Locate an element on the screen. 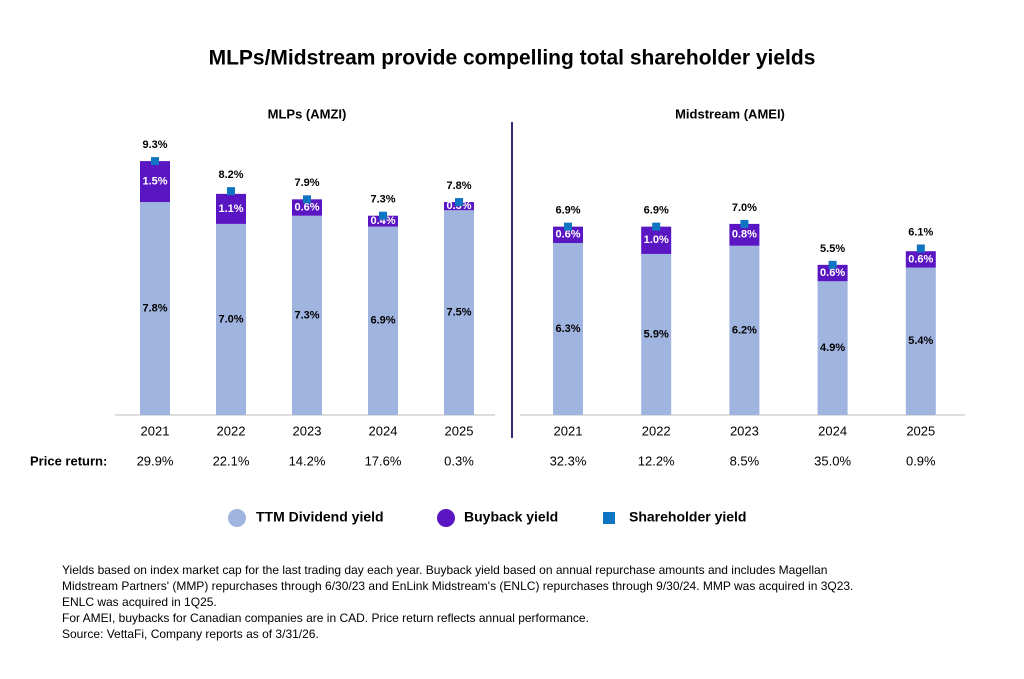  data-label: 0.3% is located at coordinates (458, 206).